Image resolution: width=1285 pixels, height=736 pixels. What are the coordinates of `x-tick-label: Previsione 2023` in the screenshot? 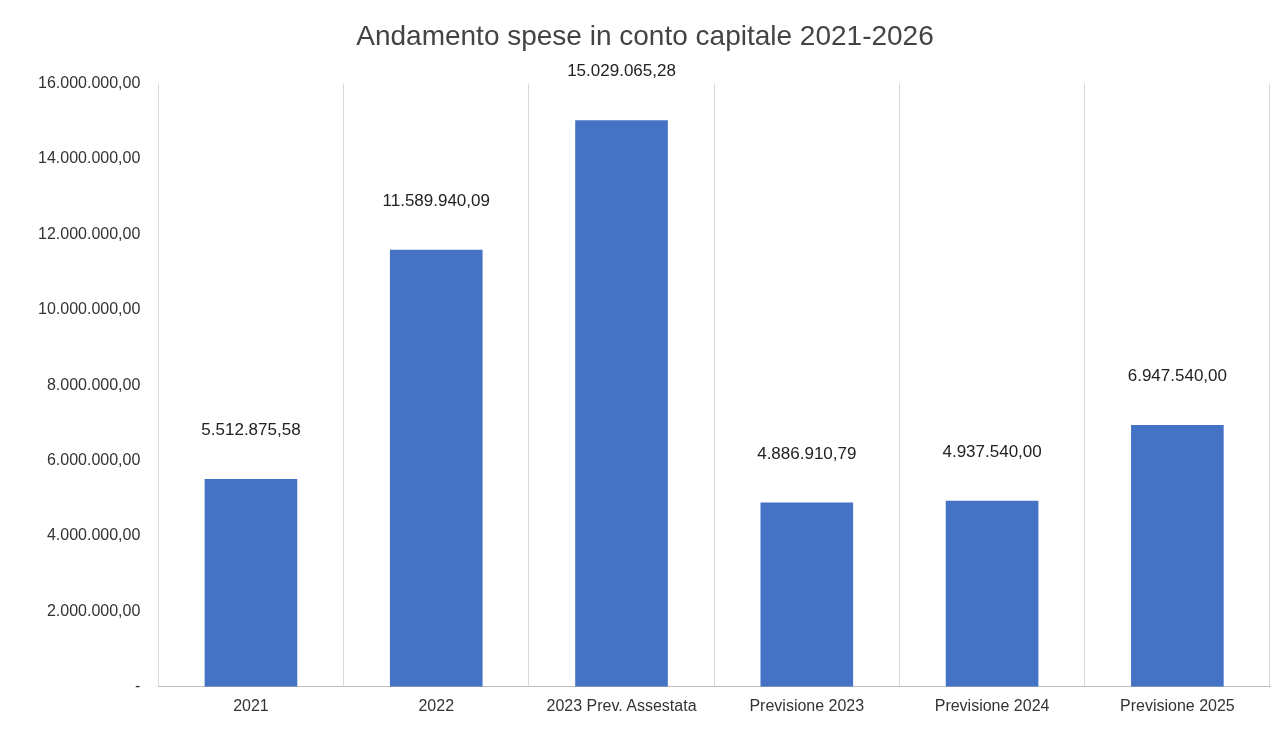 It's located at (807, 705).